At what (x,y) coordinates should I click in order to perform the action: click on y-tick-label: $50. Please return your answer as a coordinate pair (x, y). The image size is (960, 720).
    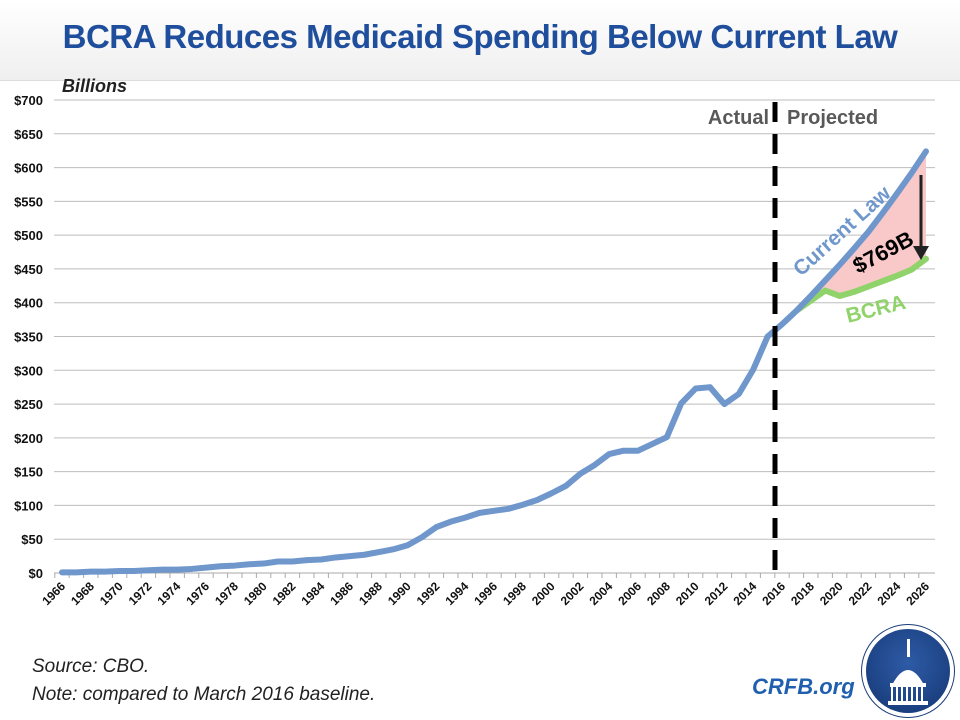
    Looking at the image, I should click on (32, 539).